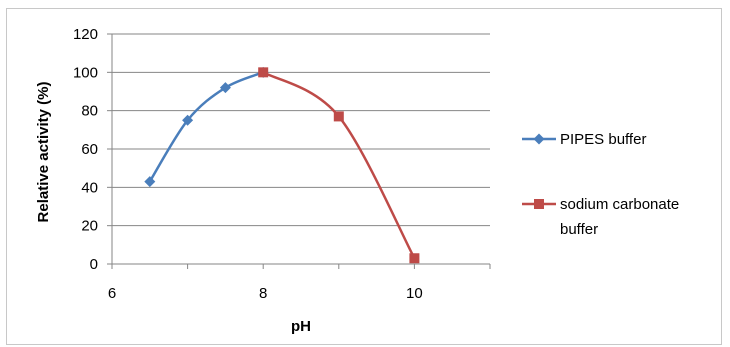 This screenshot has width=730, height=347. Describe the element at coordinates (603, 139) in the screenshot. I see `legend-label: PIPES buffer` at that location.